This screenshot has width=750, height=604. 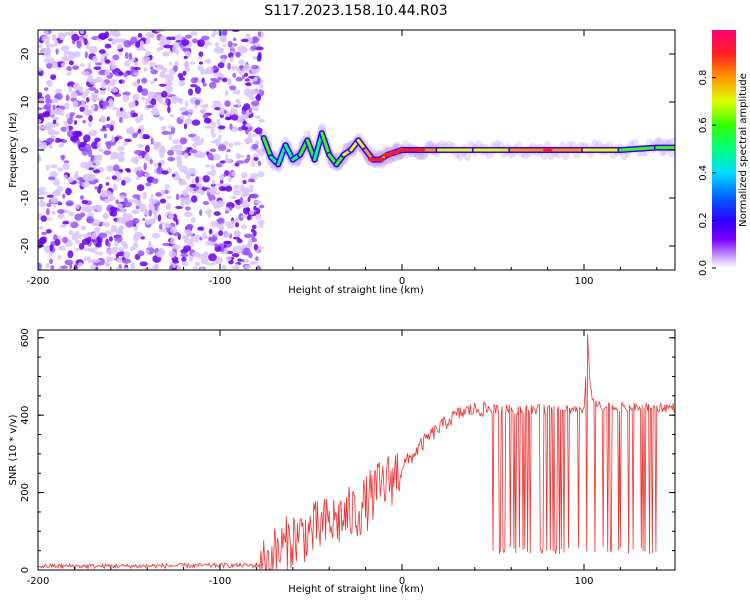 What do you see at coordinates (220, 281) in the screenshot?
I see `x-tick-label: -100` at bounding box center [220, 281].